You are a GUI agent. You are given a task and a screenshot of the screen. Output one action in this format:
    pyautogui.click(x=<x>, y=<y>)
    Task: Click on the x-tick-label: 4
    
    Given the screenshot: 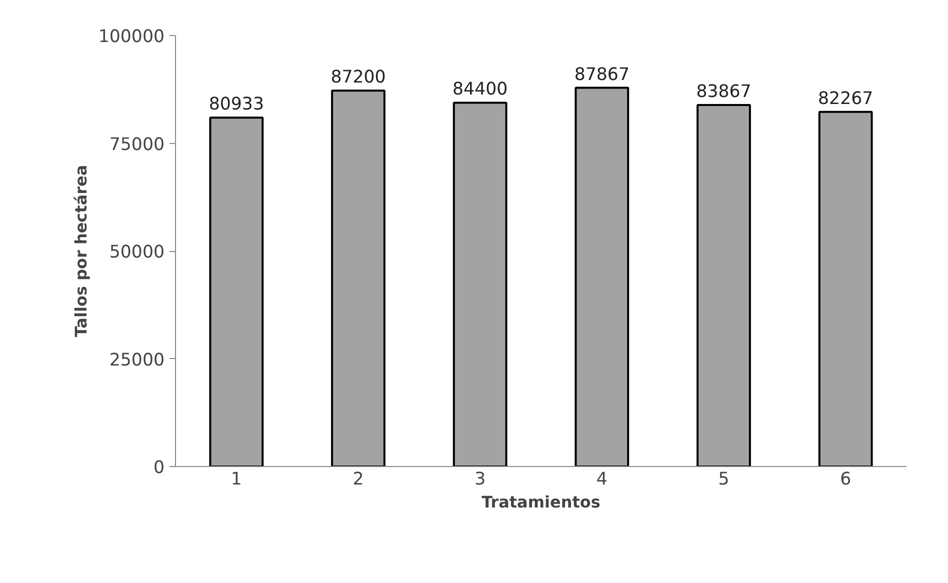 What is the action you would take?
    pyautogui.click(x=602, y=480)
    